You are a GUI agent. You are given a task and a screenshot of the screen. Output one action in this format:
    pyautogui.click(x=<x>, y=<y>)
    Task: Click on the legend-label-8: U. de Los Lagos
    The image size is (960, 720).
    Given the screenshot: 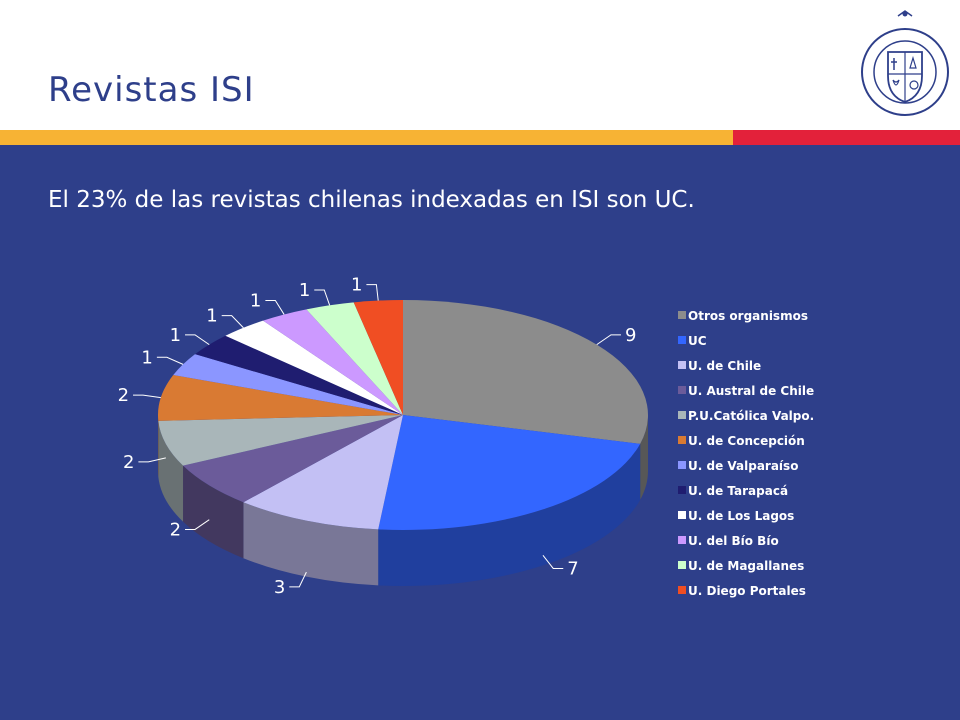 What is the action you would take?
    pyautogui.click(x=741, y=516)
    